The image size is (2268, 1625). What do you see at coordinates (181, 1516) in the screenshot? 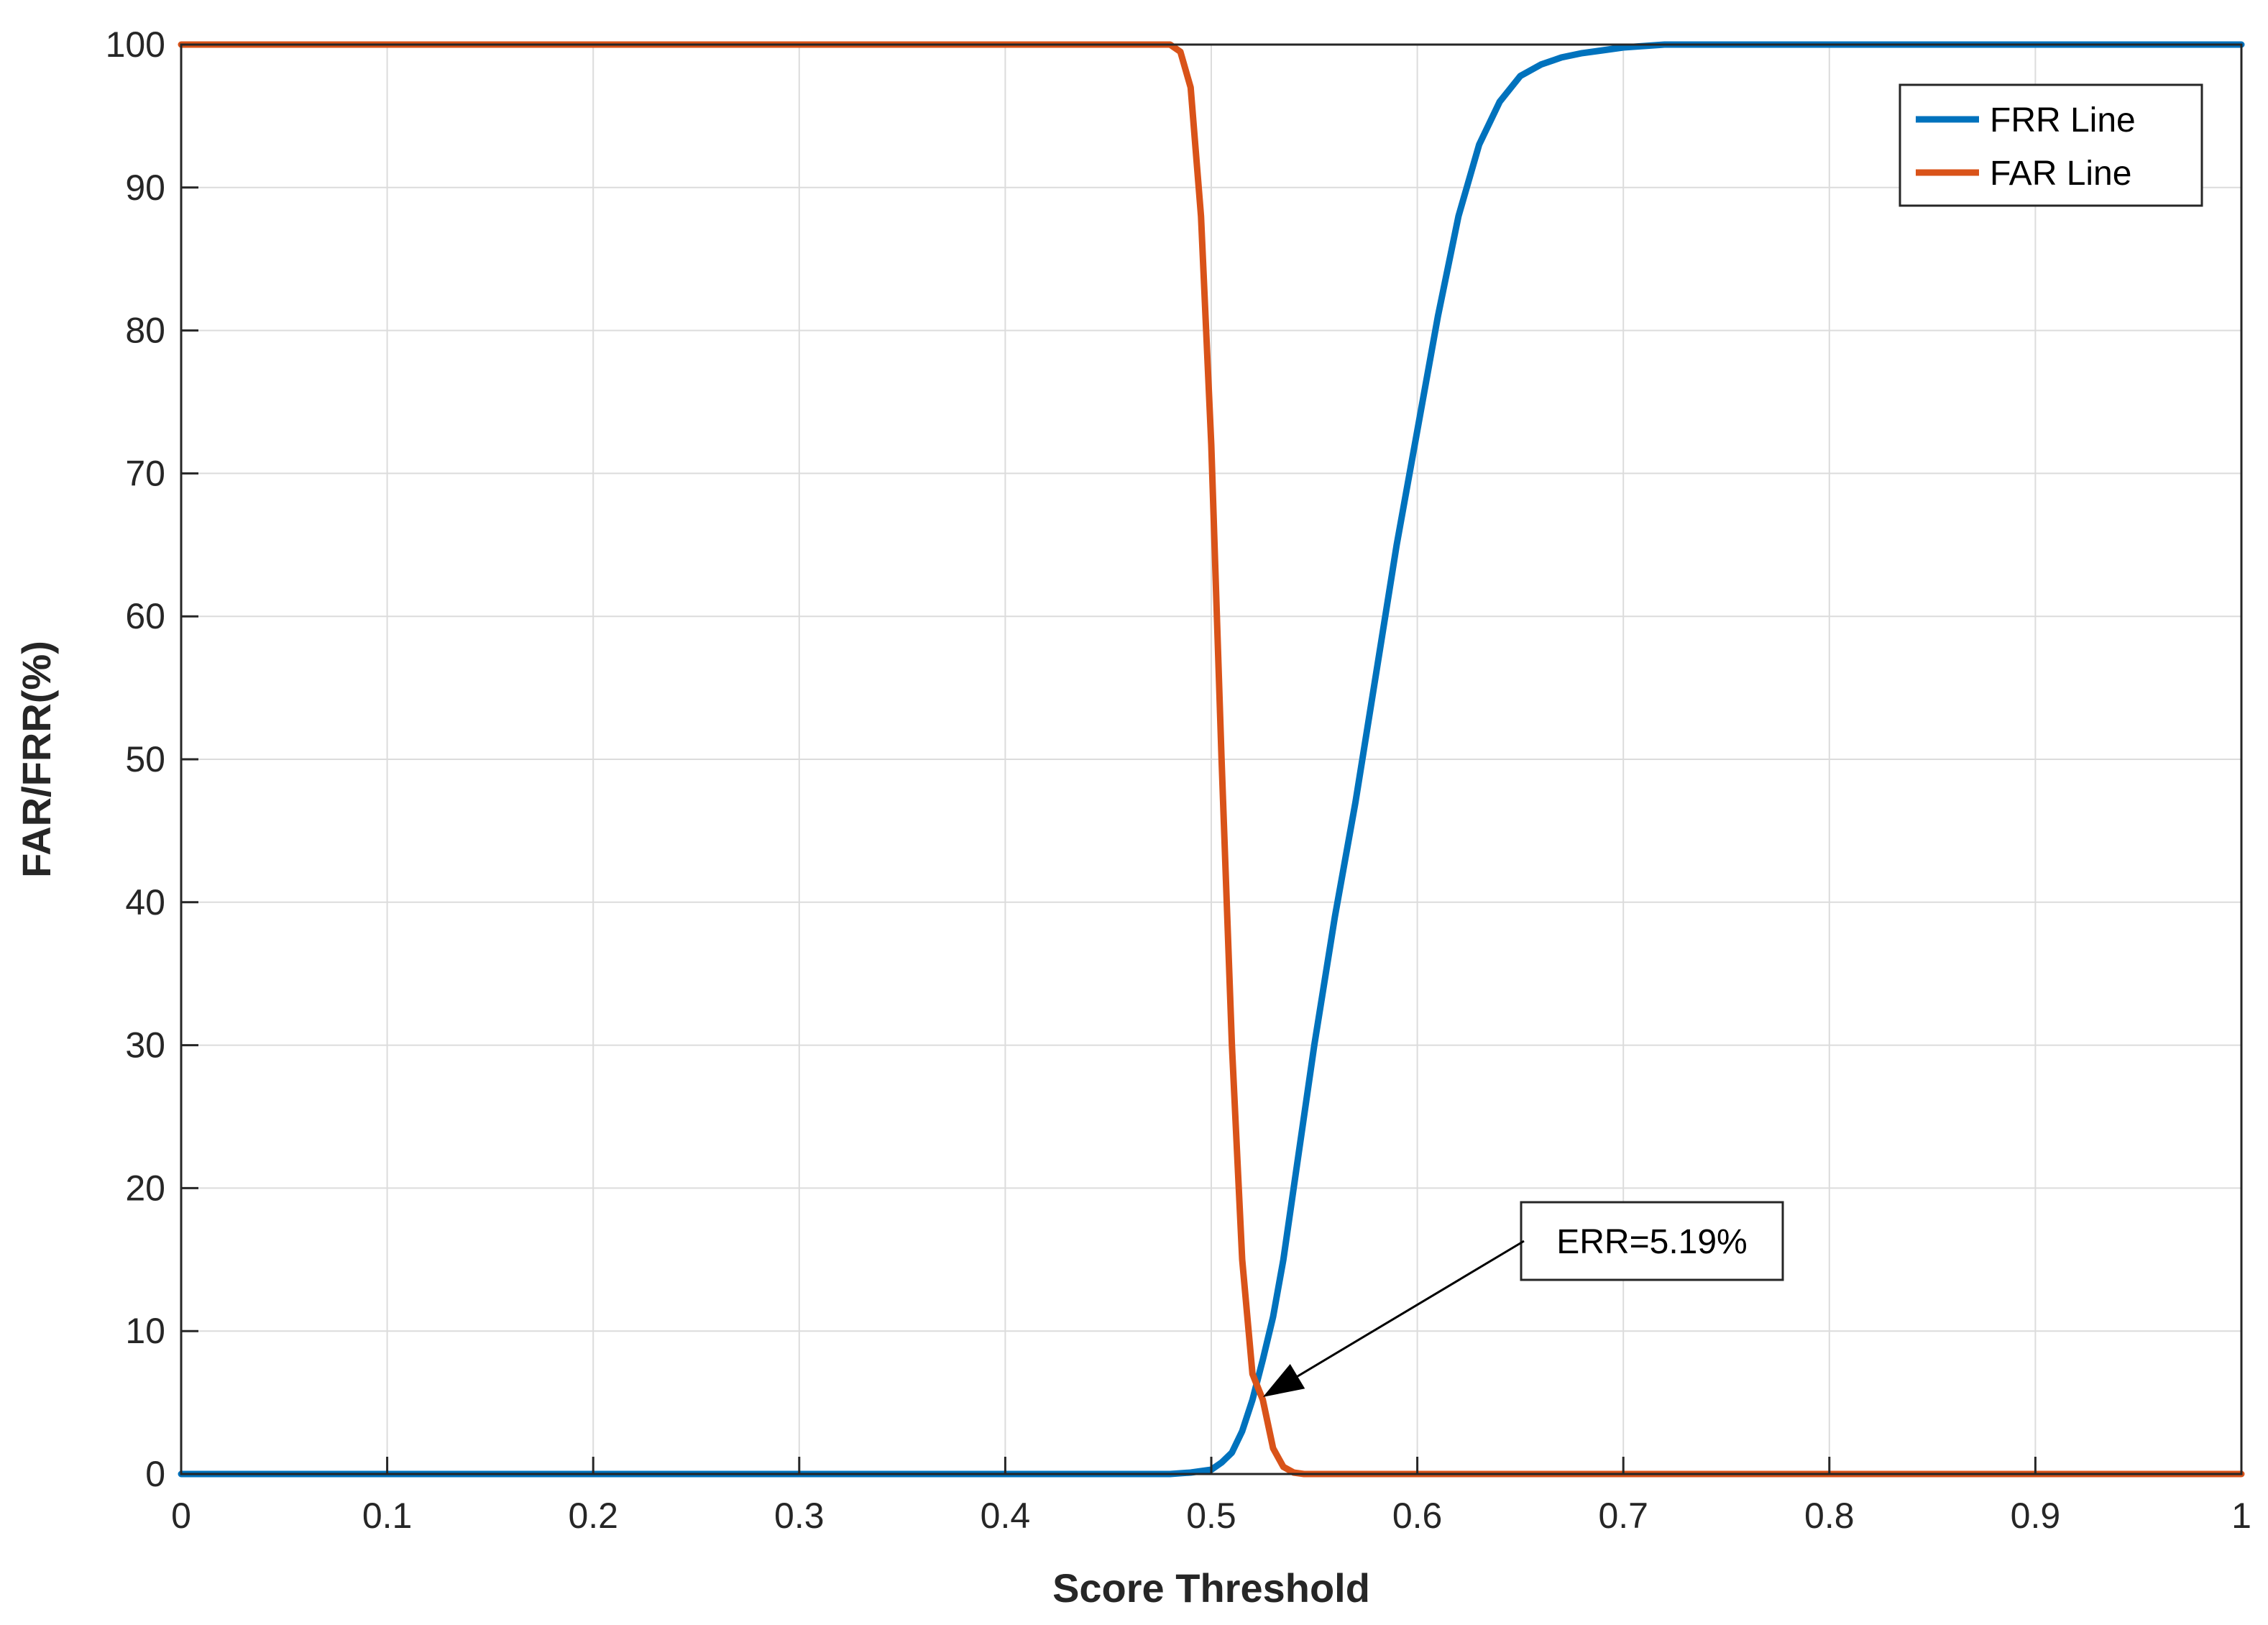
I see `x-tick-label: 0` at bounding box center [181, 1516].